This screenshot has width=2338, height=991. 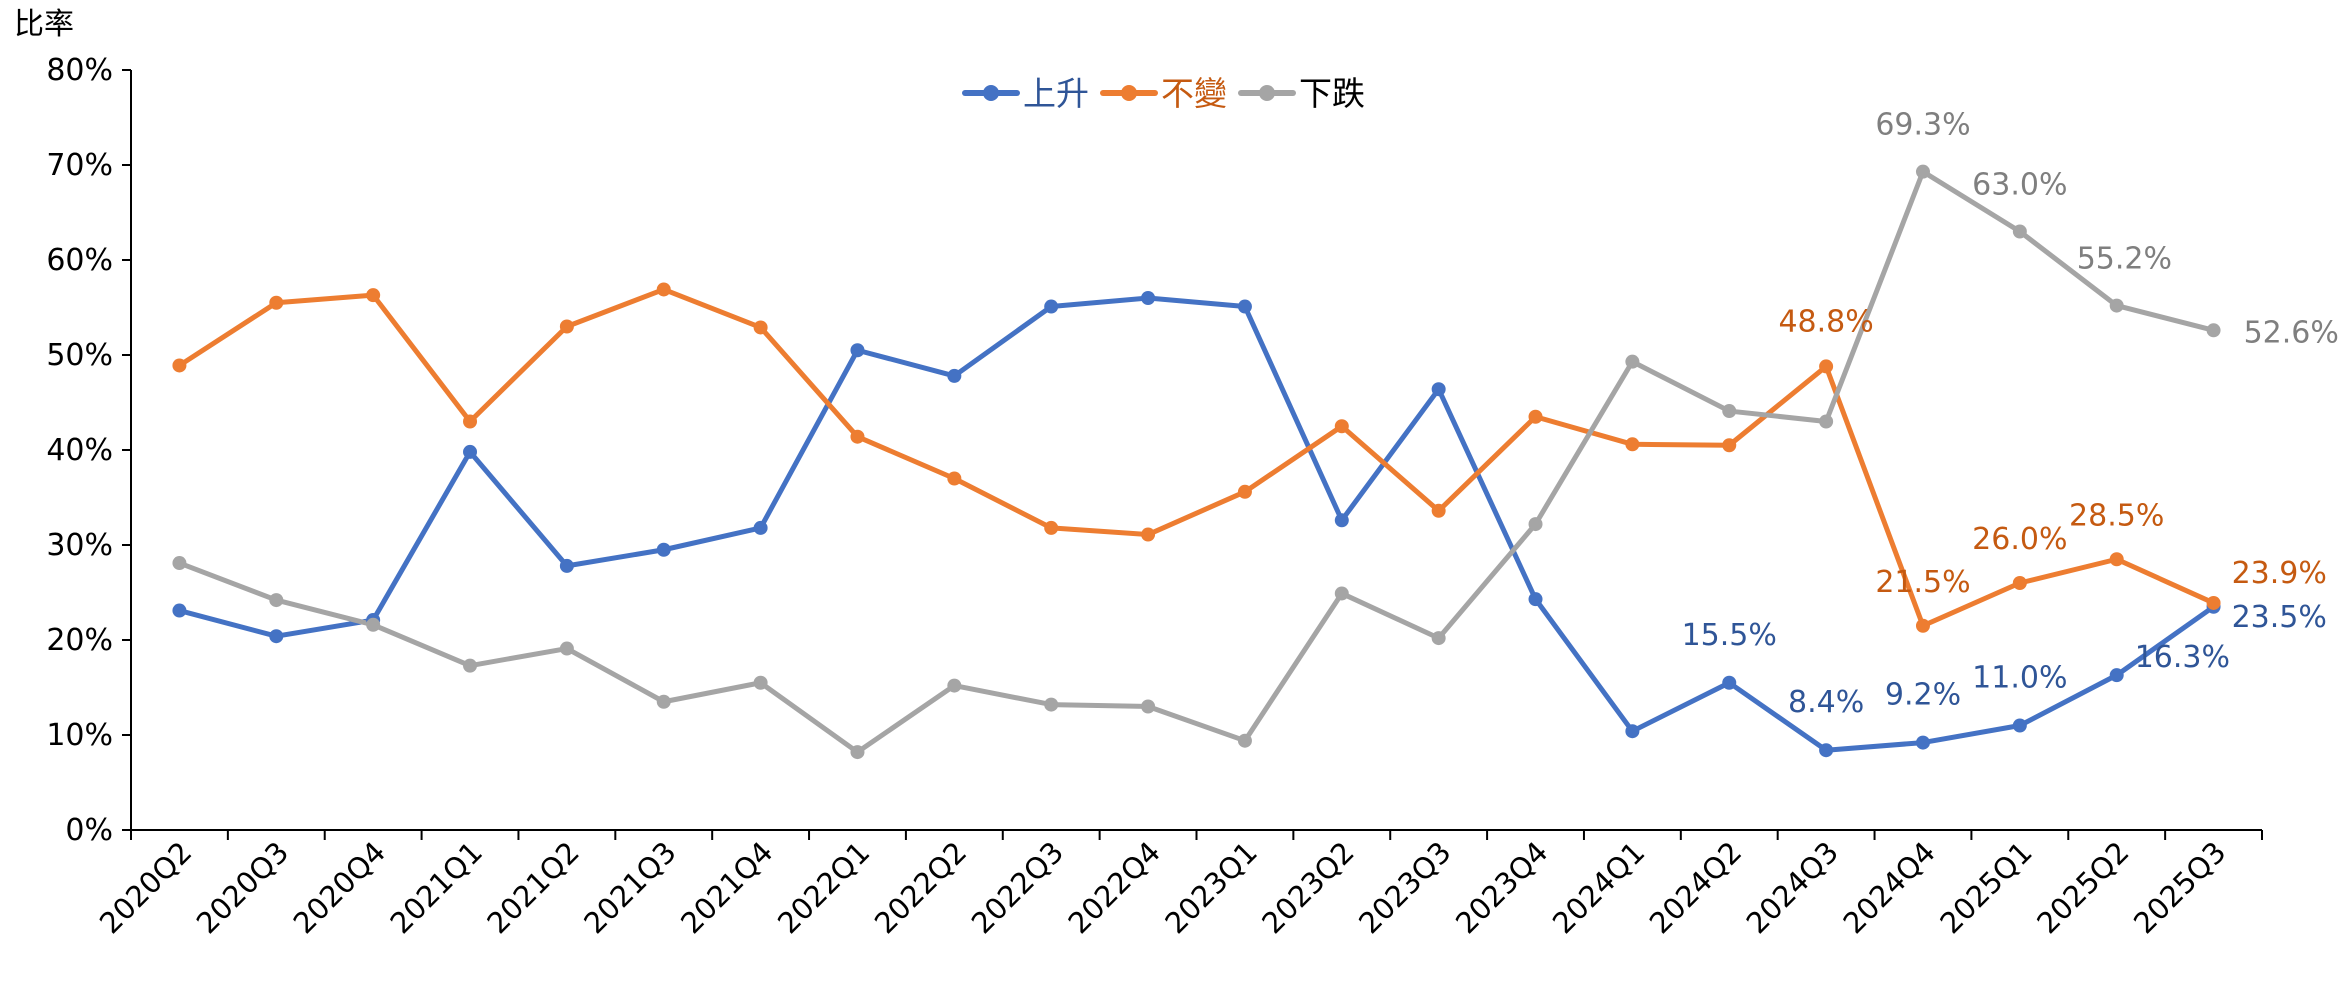 What do you see at coordinates (242, 887) in the screenshot?
I see `x-tick-label: 2020Q3` at bounding box center [242, 887].